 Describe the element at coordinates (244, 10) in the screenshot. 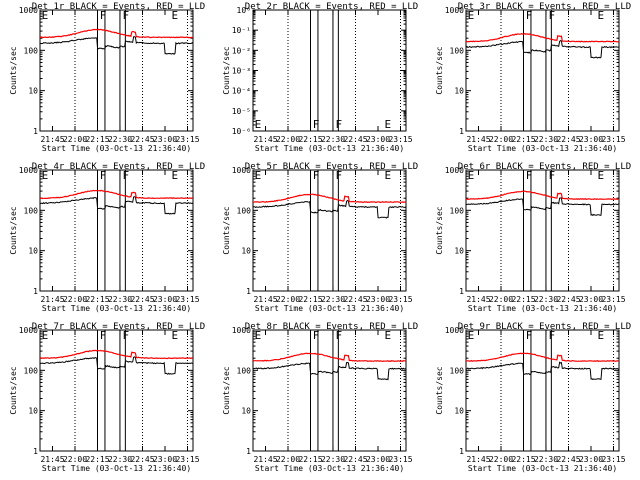

I see `y-tick-label: 10⁰` at that location.